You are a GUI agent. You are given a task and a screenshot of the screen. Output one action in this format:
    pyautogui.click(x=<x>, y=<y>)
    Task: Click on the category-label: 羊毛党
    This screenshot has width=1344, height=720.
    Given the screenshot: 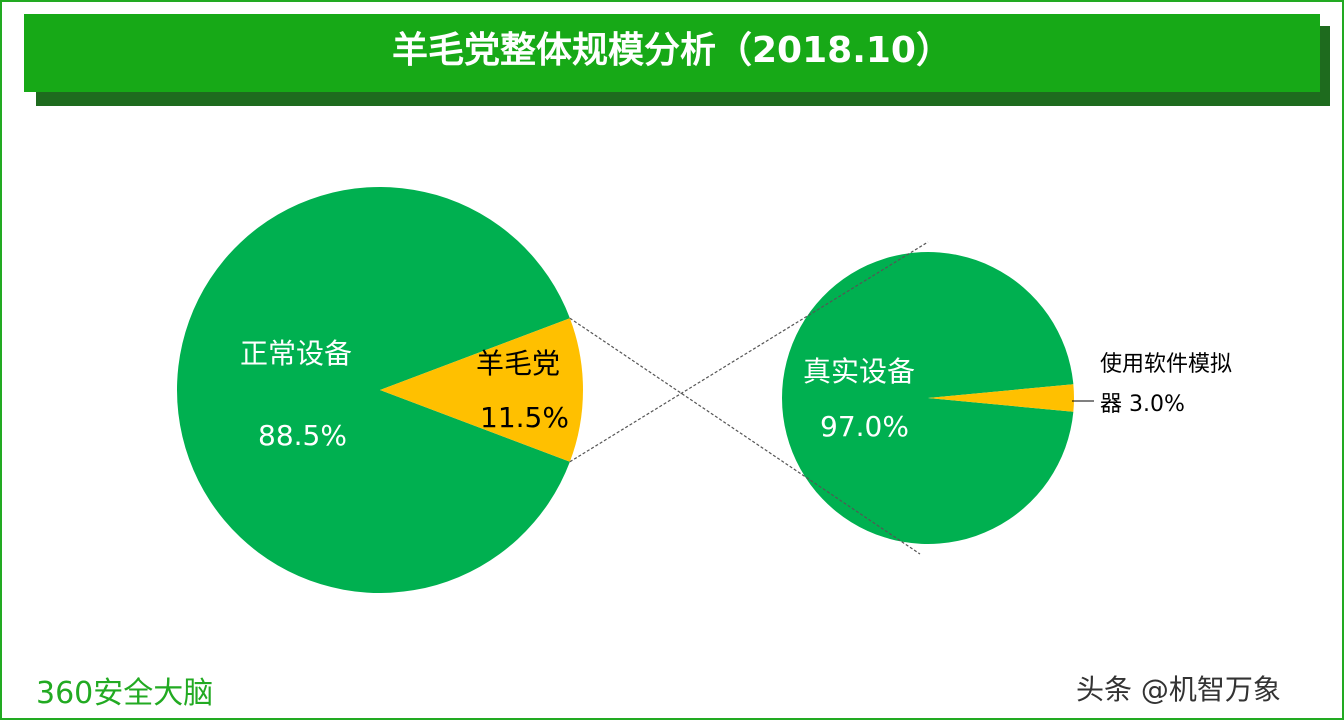 What is the action you would take?
    pyautogui.click(x=518, y=363)
    